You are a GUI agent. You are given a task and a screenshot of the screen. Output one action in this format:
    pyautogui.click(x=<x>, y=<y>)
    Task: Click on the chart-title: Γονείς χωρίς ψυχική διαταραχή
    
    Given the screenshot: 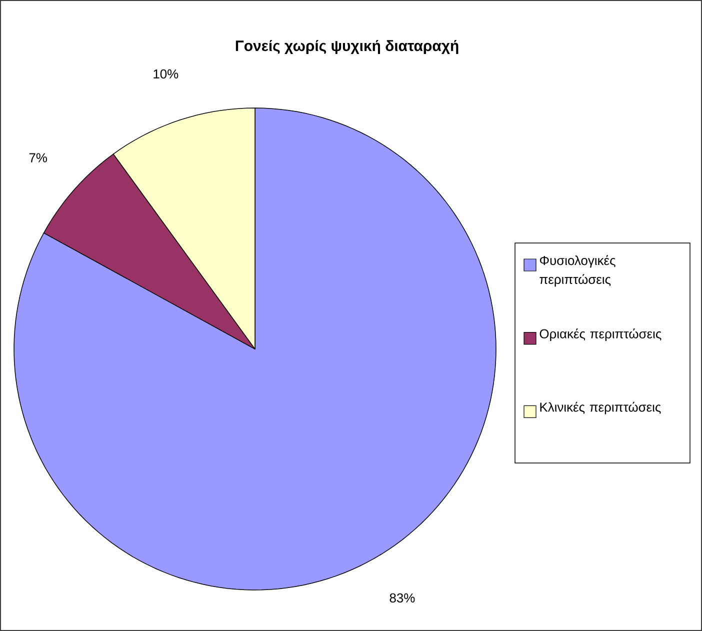 What is the action you would take?
    pyautogui.click(x=347, y=47)
    